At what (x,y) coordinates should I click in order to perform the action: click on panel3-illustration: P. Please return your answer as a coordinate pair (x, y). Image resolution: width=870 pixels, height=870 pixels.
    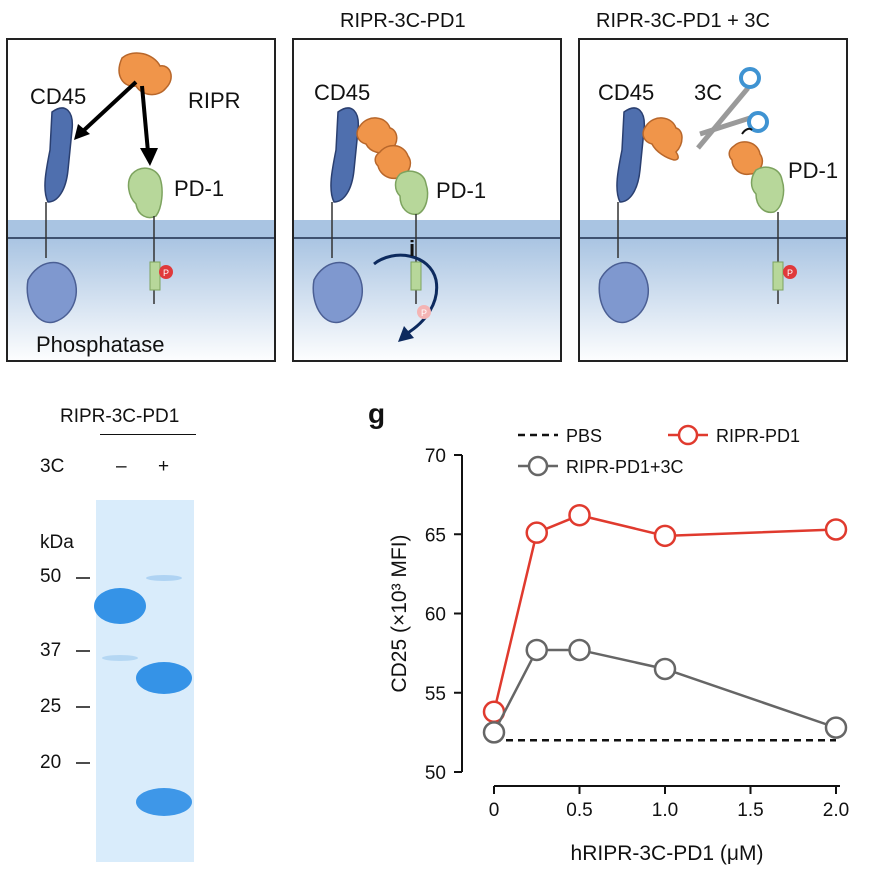
    Looking at the image, I should click on (713, 213).